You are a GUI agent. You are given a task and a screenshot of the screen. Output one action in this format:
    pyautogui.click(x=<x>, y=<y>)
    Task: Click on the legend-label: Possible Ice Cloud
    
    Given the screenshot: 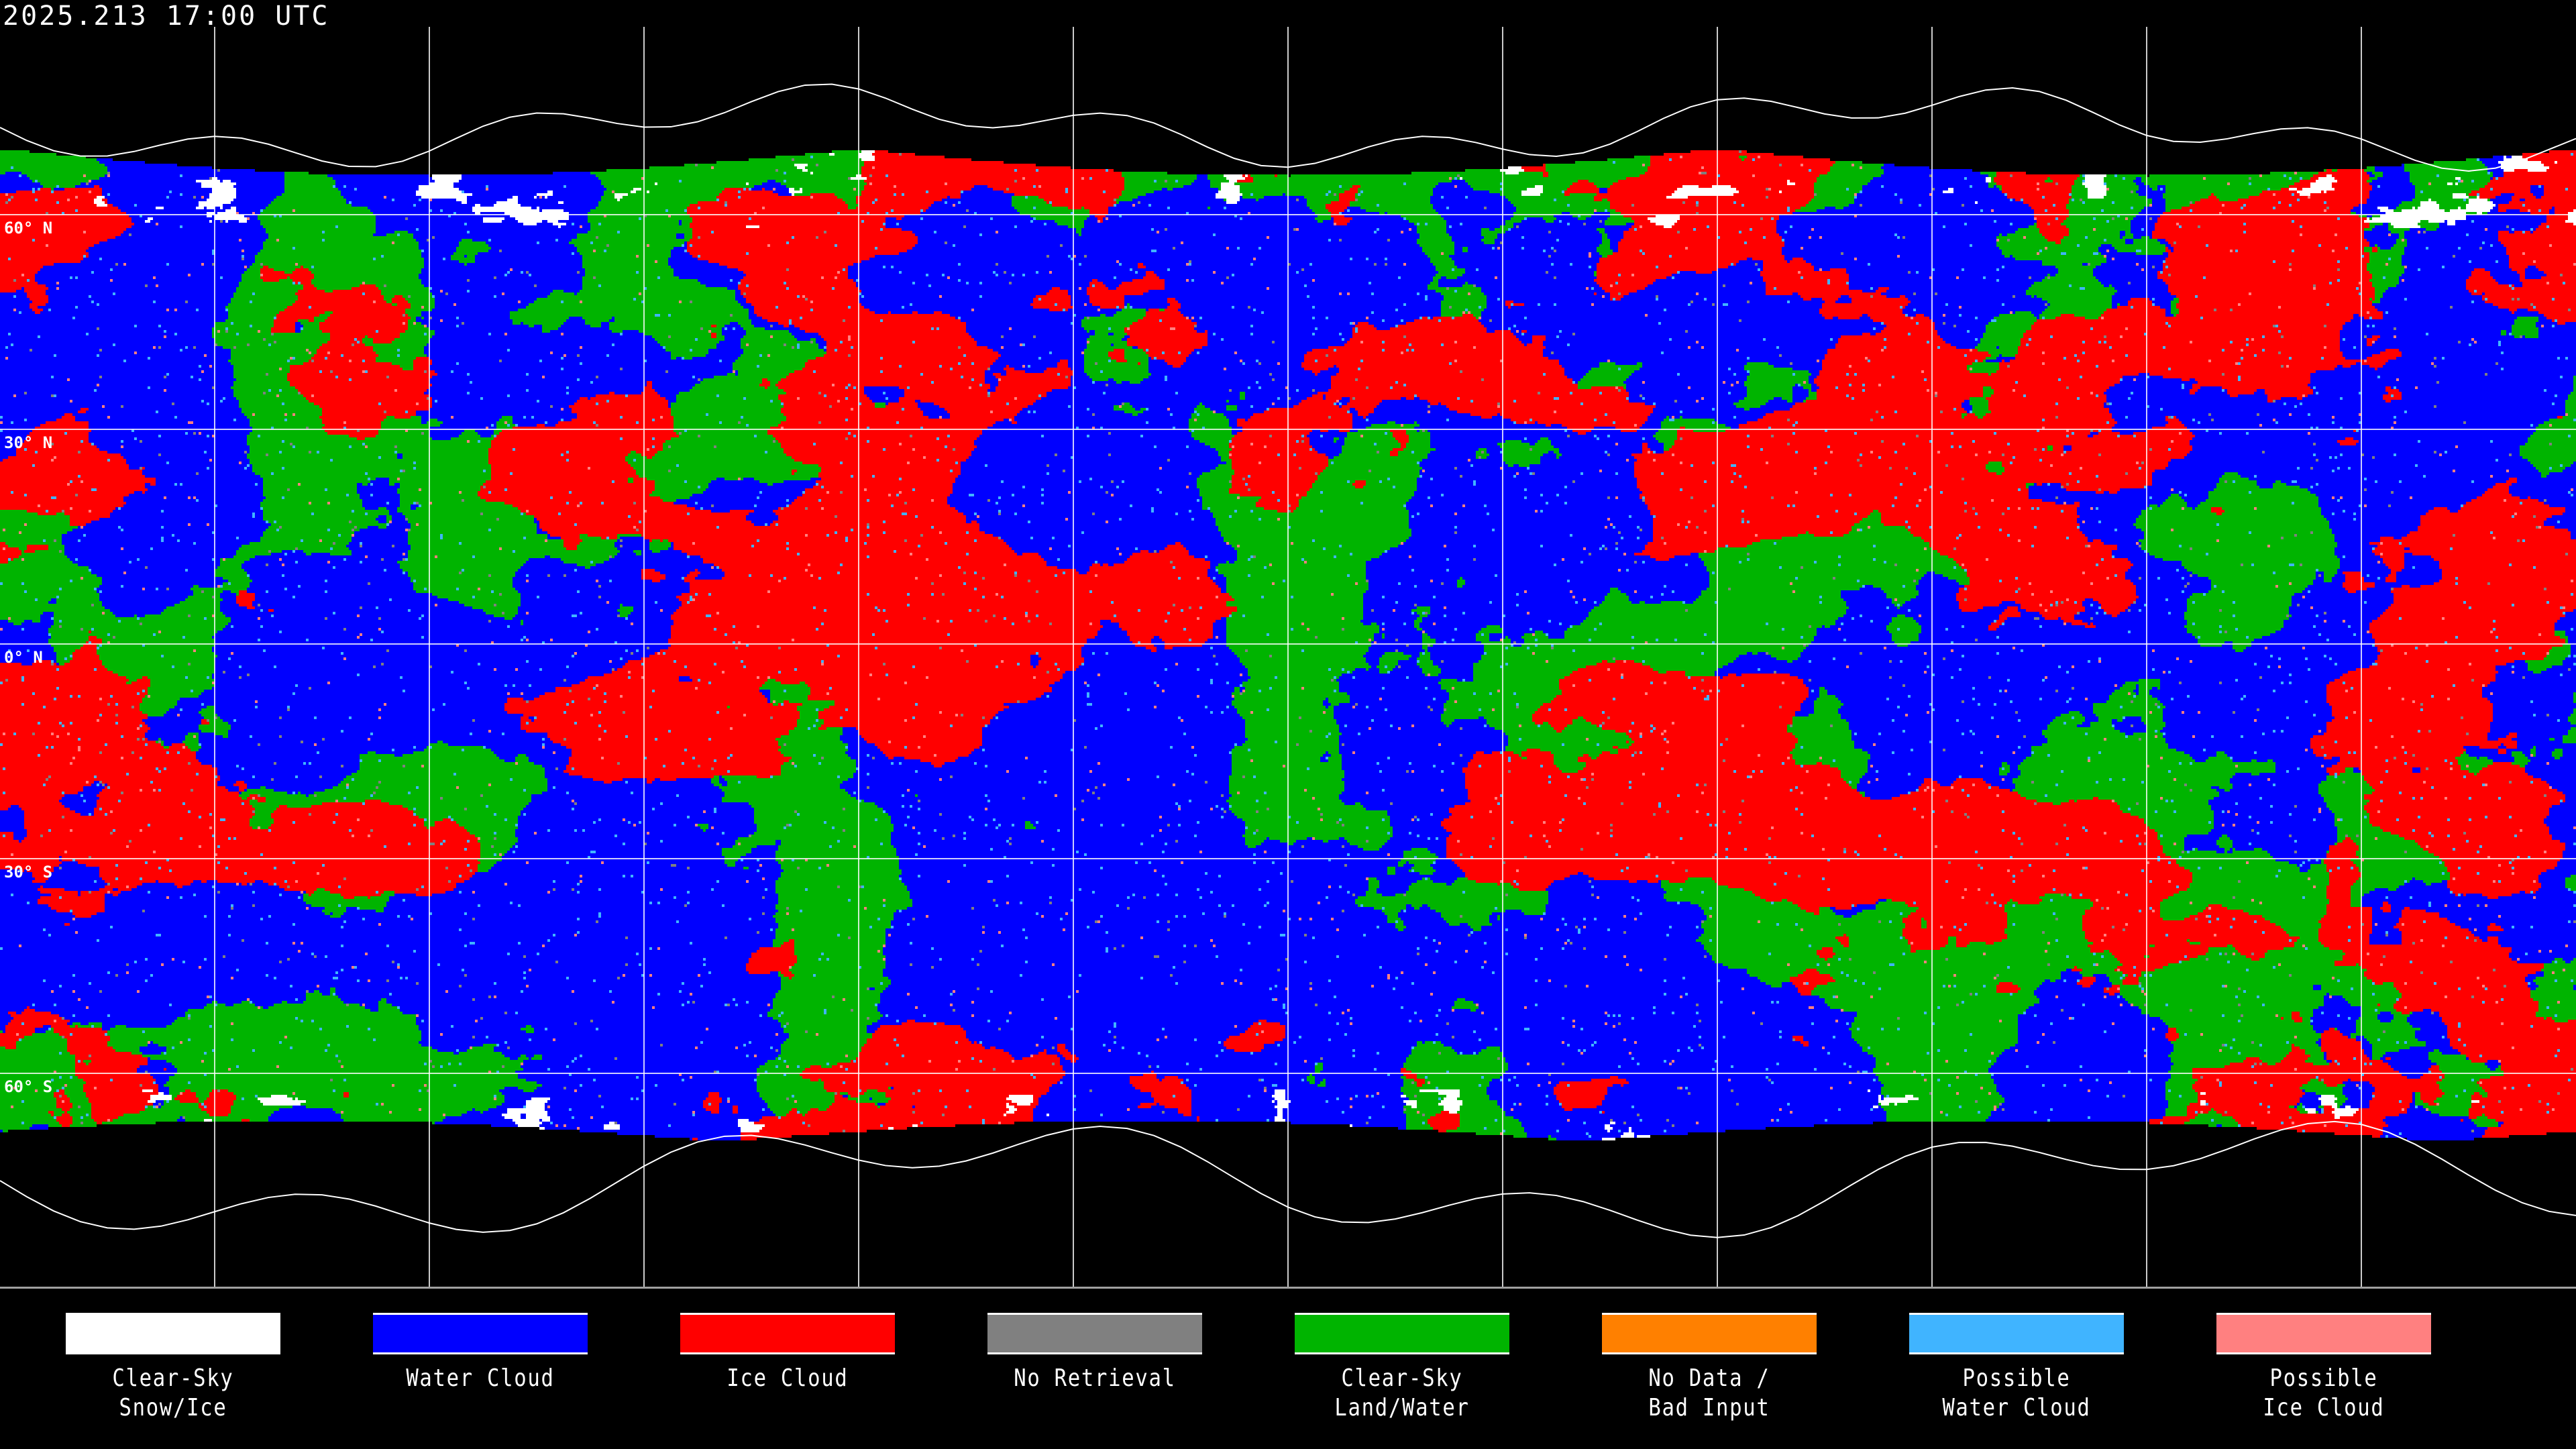 What is the action you would take?
    pyautogui.click(x=2324, y=1392)
    